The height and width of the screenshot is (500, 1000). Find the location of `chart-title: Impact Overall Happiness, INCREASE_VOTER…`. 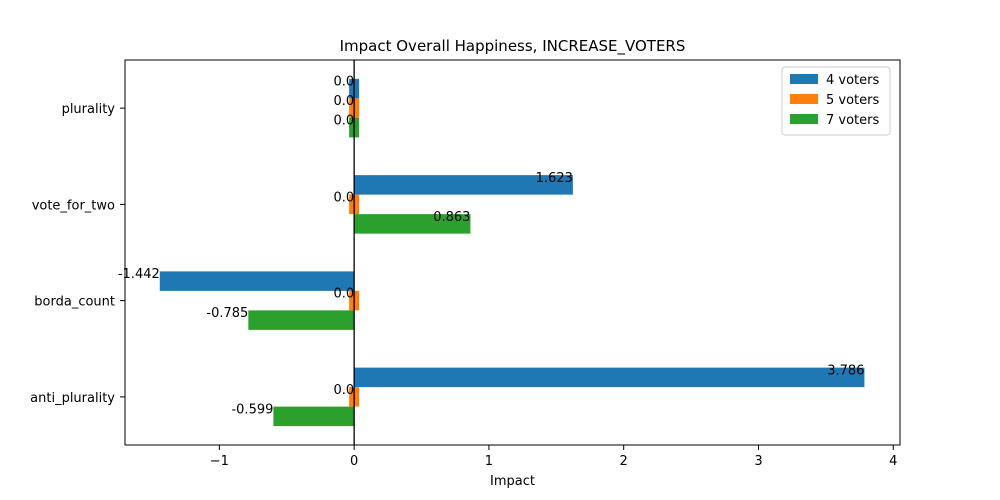

chart-title: Impact Overall Happiness, INCREASE_VOTER… is located at coordinates (513, 46).